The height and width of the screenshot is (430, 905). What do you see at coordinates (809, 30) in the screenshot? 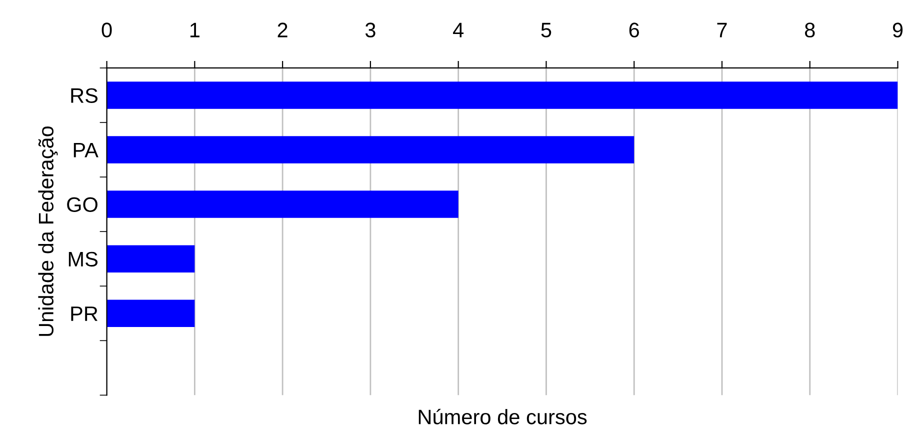
I see `x-tick-label: 8` at bounding box center [809, 30].